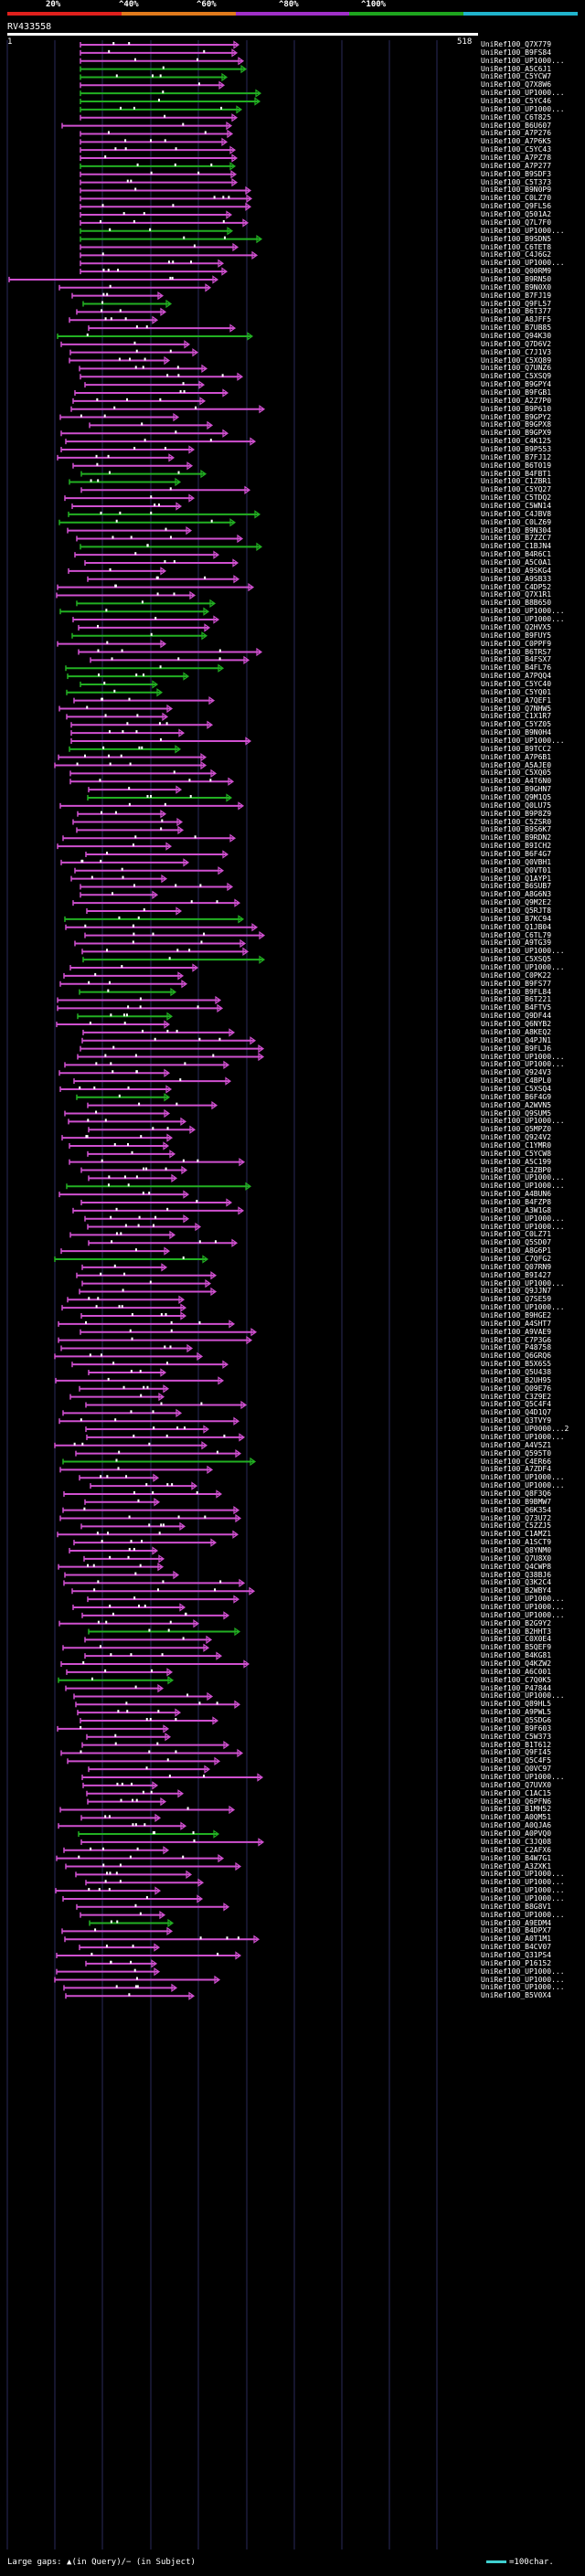 Image resolution: width=585 pixels, height=2576 pixels. Describe the element at coordinates (516, 554) in the screenshot. I see `hit-label: UniRef100_B4R6C1` at that location.